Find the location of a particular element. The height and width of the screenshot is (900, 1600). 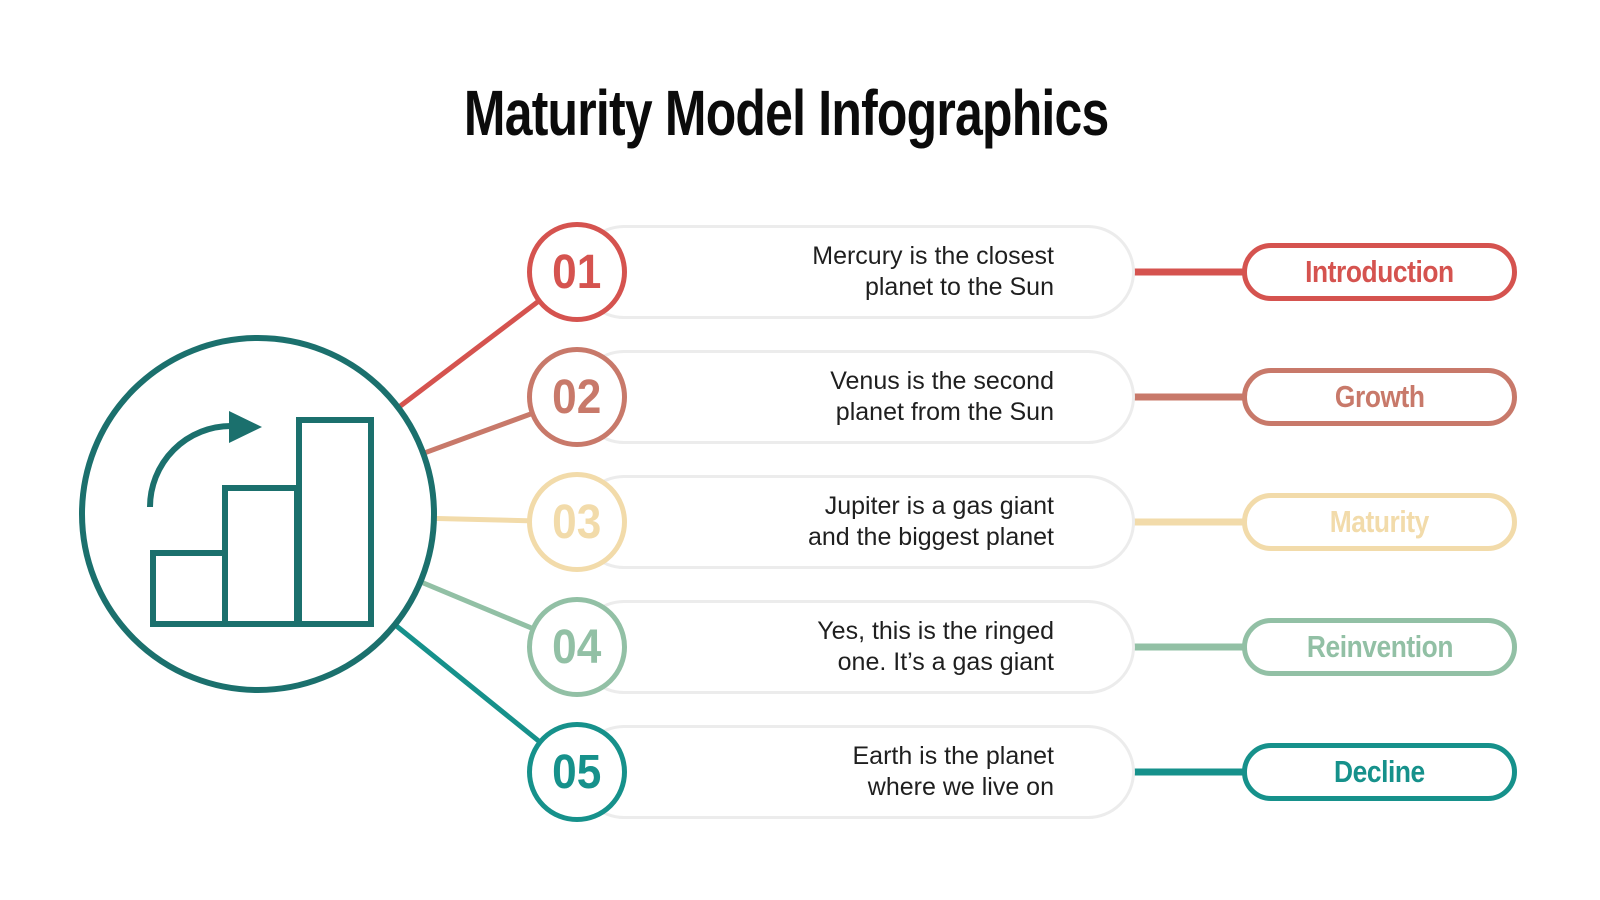

description-pill: Mercury is the closest planet to the Sun is located at coordinates (856, 272).